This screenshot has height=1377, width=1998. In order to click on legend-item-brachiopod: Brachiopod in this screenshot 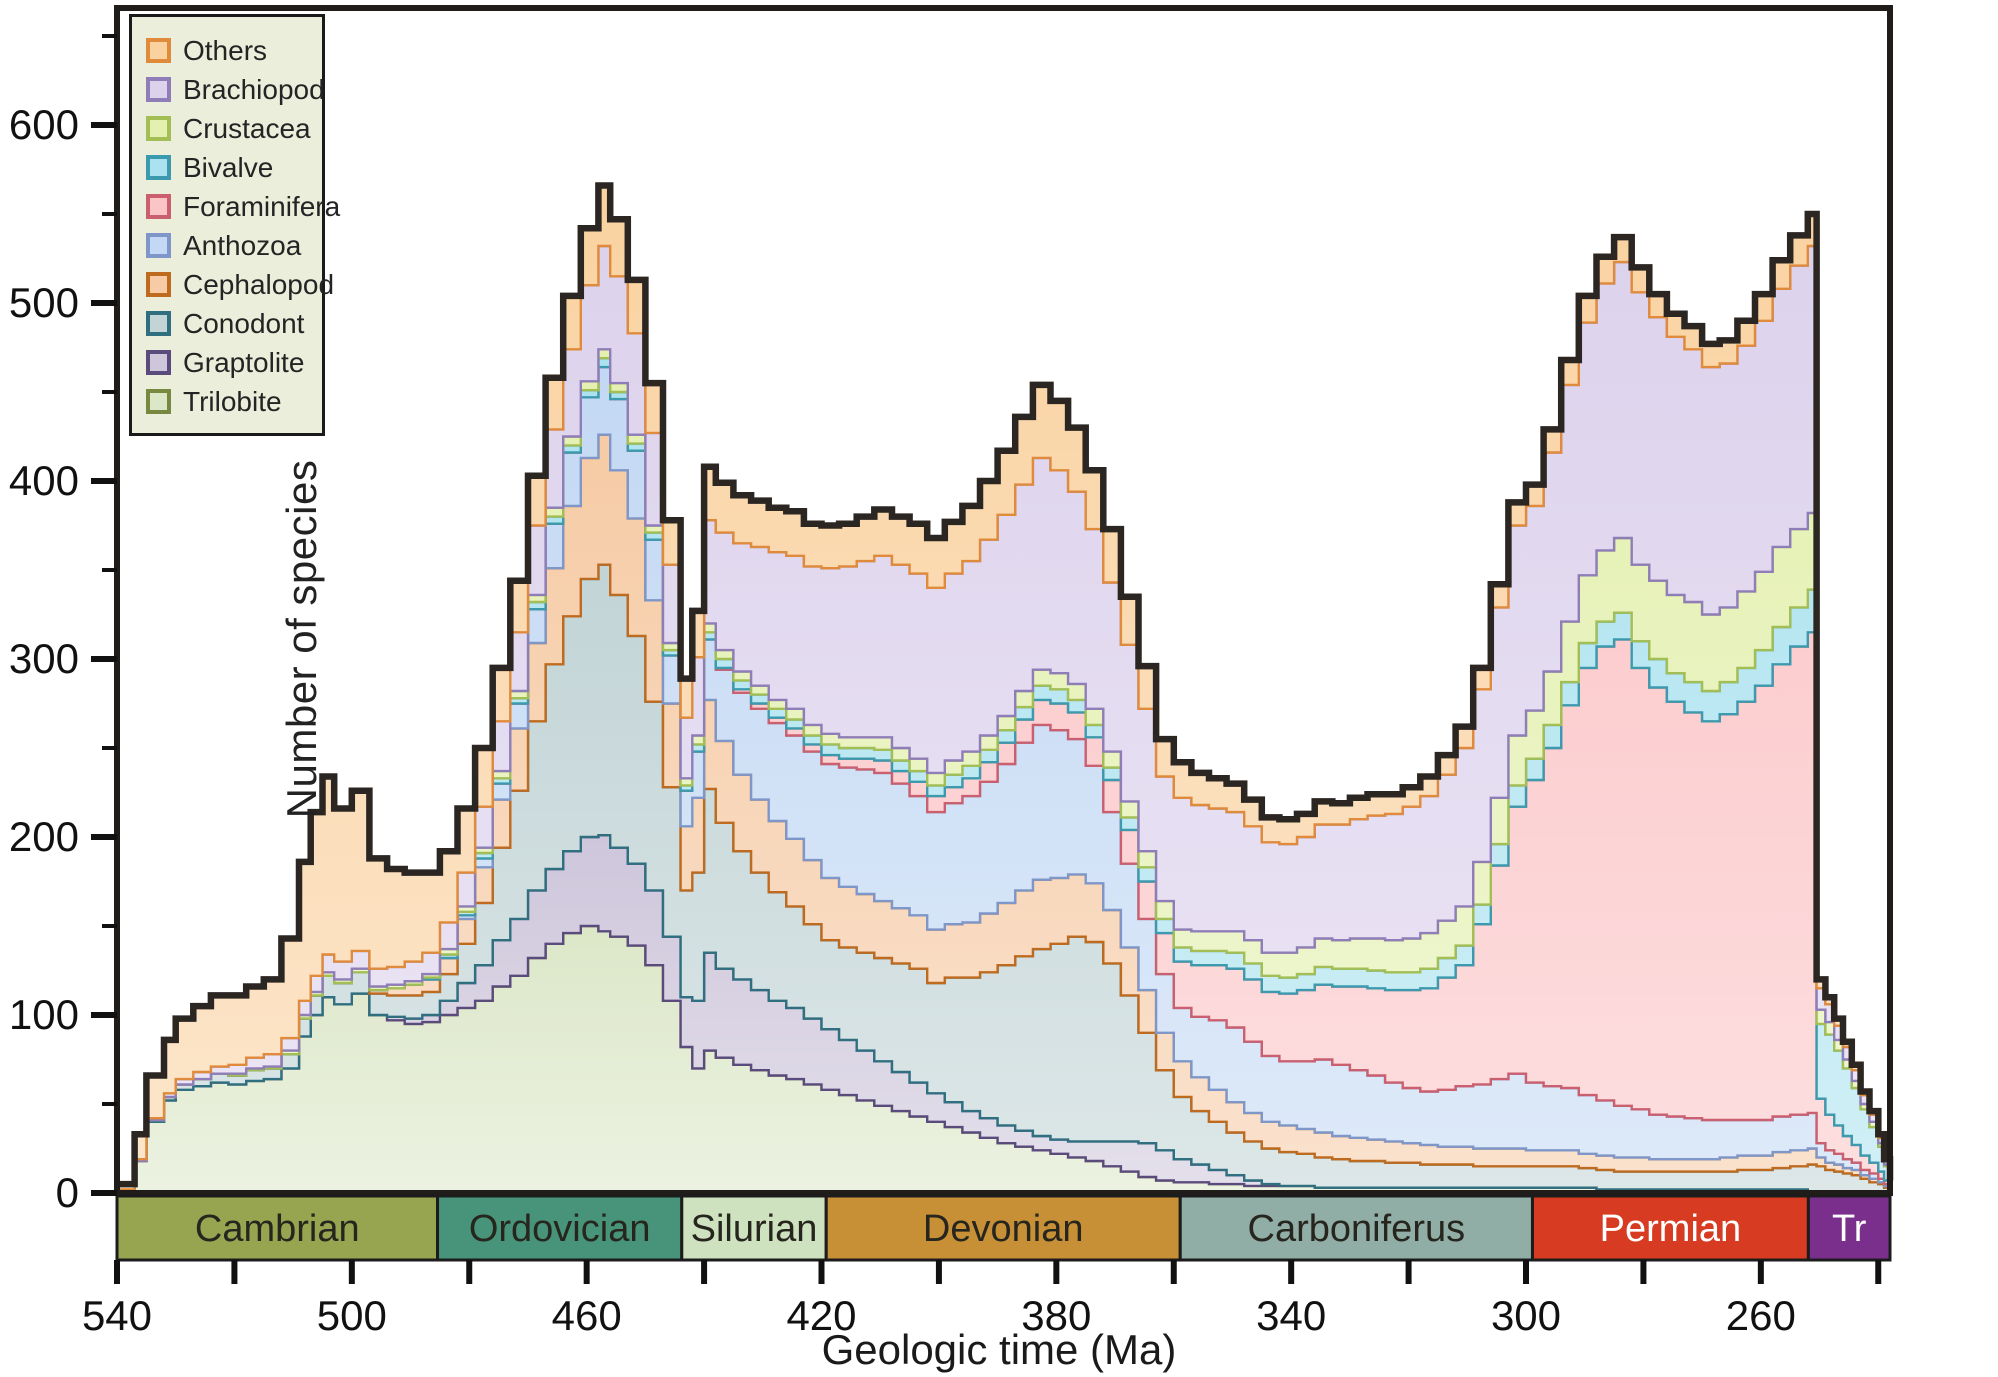, I will do `click(235, 89)`.